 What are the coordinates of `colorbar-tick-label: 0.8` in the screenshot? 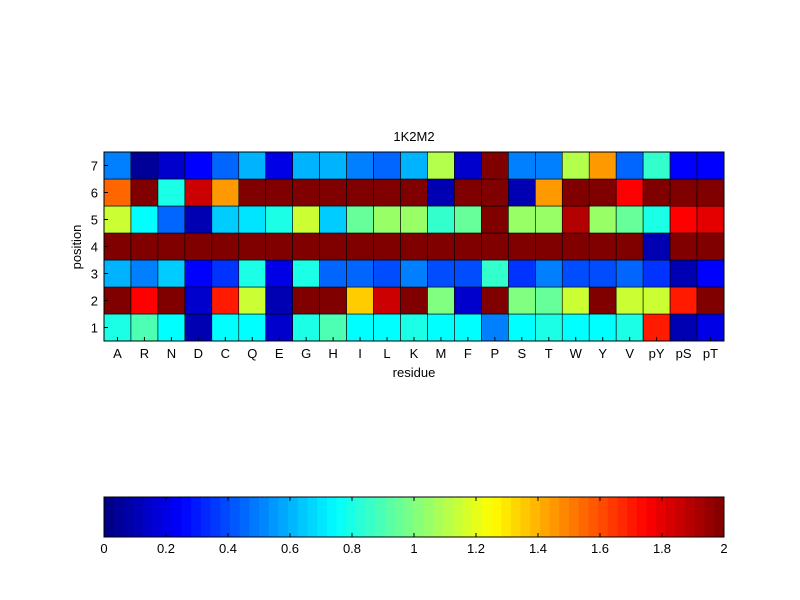 It's located at (352, 548).